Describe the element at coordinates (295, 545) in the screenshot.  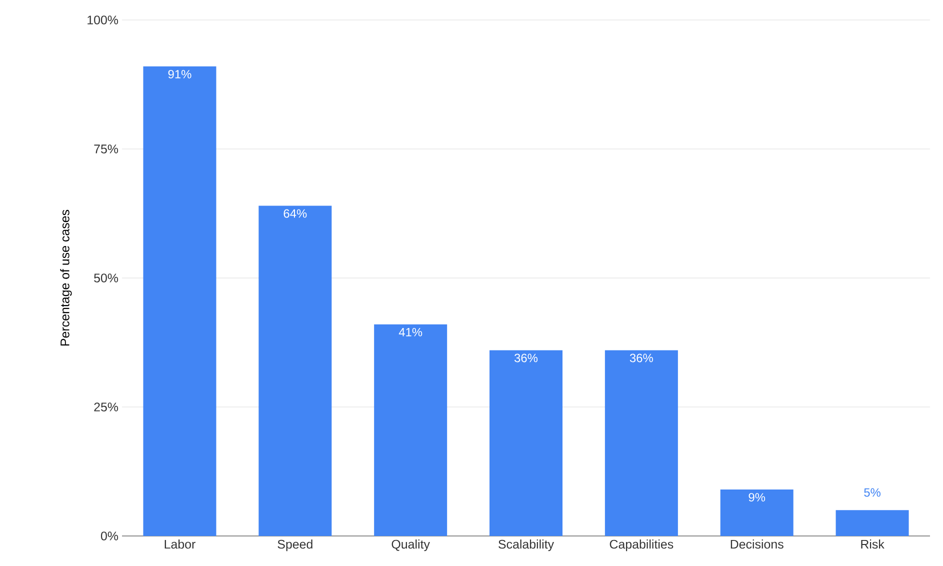
I see `x-tick-label: Speed` at that location.